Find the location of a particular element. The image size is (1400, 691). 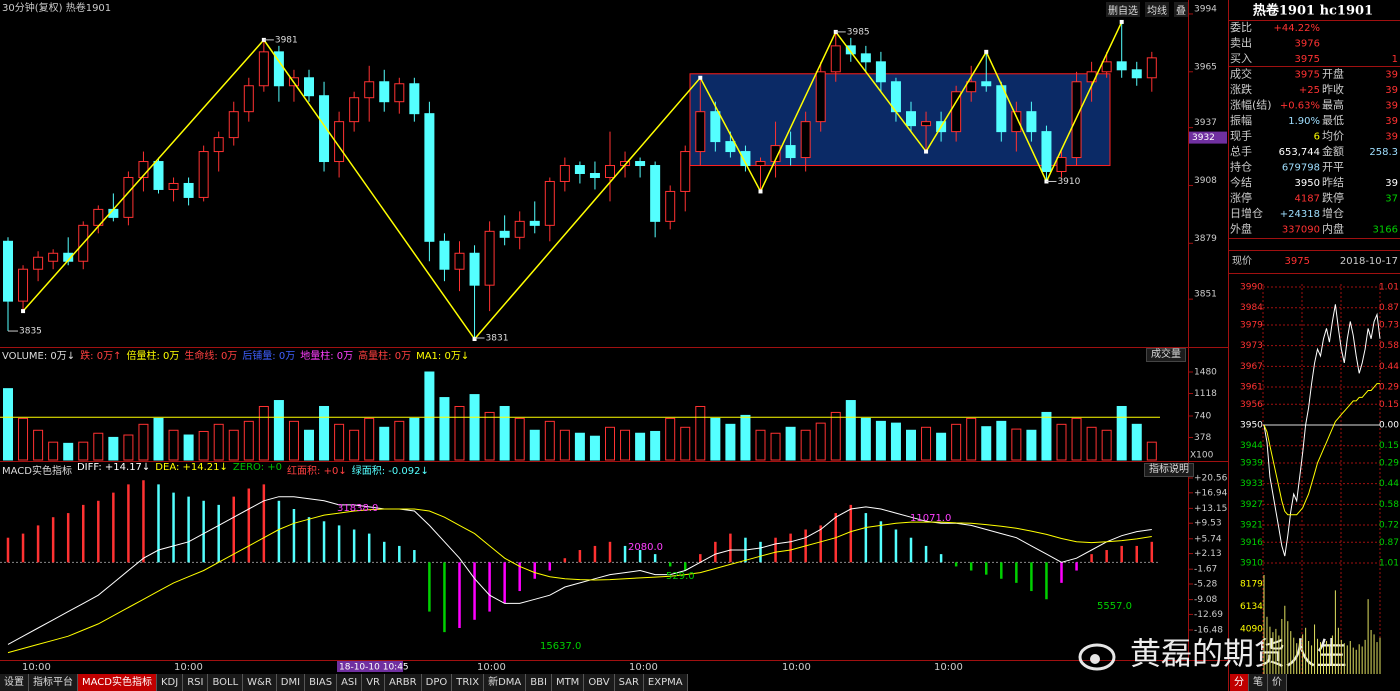

quote-label: 最低 is located at coordinates (1333, 120).